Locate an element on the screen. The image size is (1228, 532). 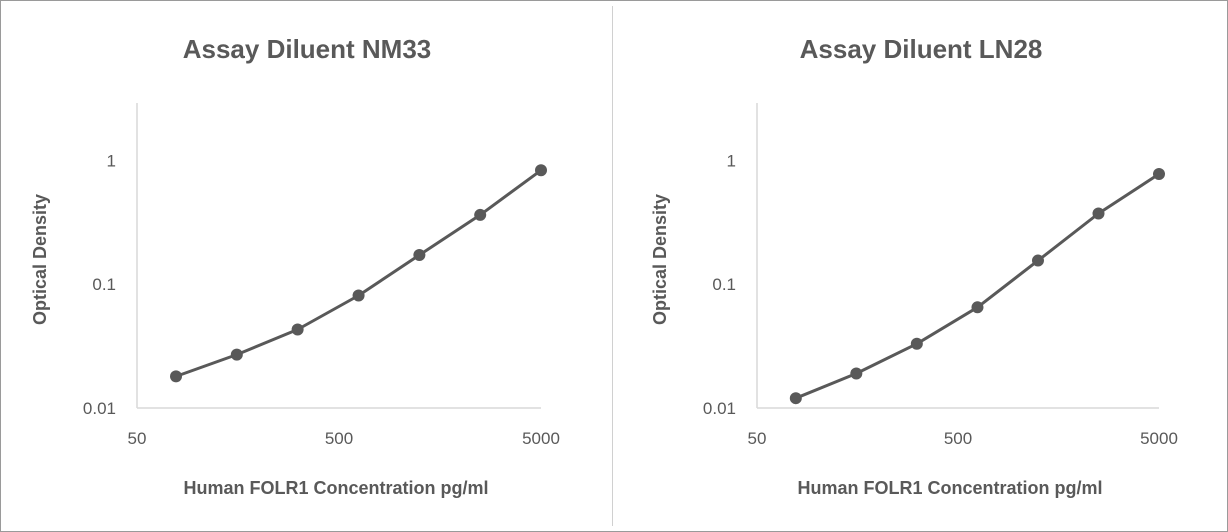
chart-title: Assay Diluent LN28 is located at coordinates (921, 49).